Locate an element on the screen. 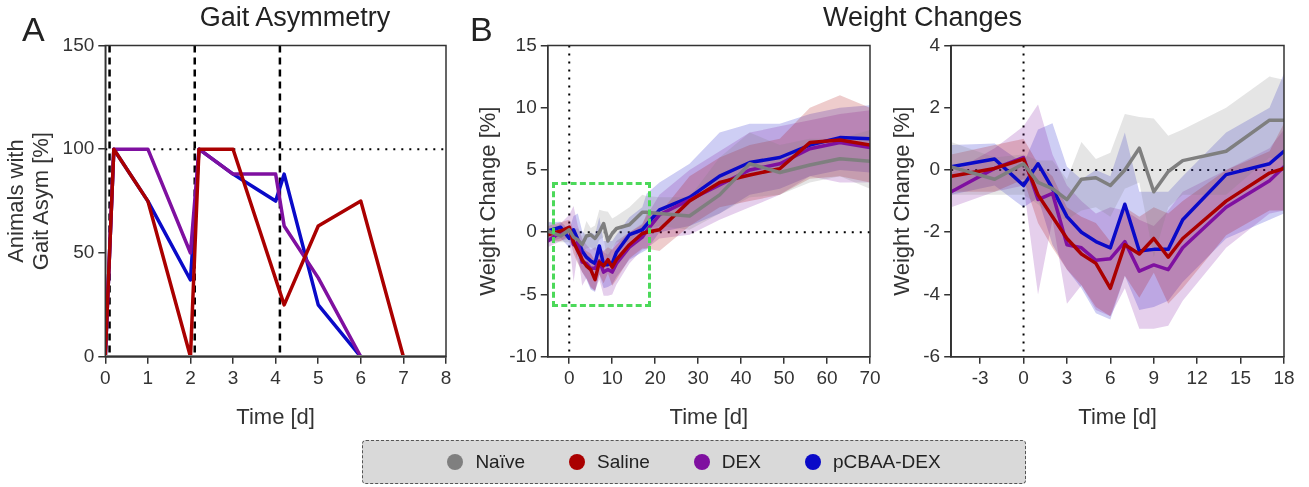  y-tick-label: 50 is located at coordinates (84, 252).